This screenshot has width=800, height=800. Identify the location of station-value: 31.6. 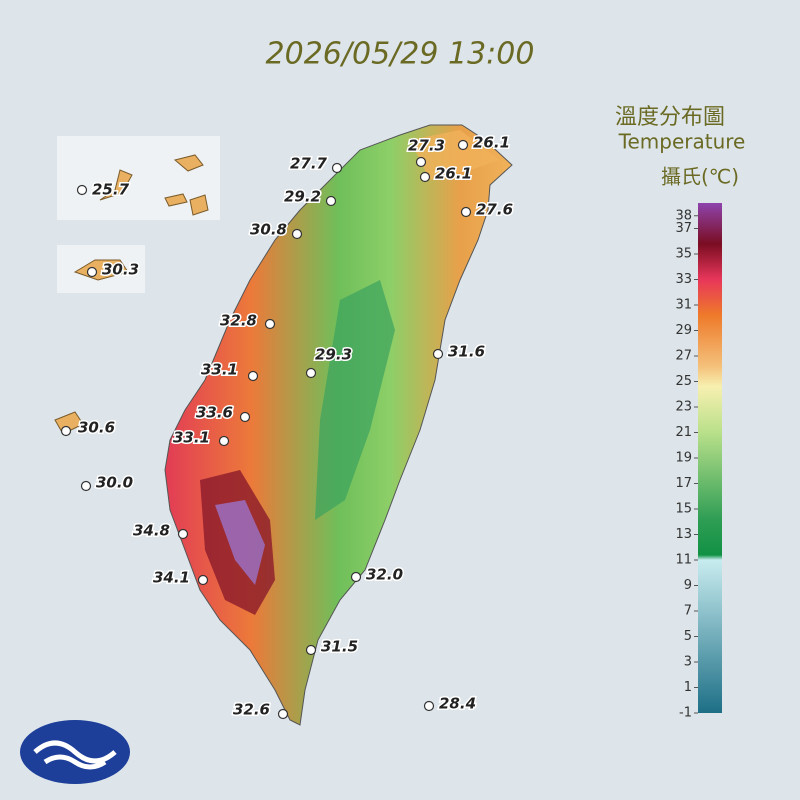
(466, 352).